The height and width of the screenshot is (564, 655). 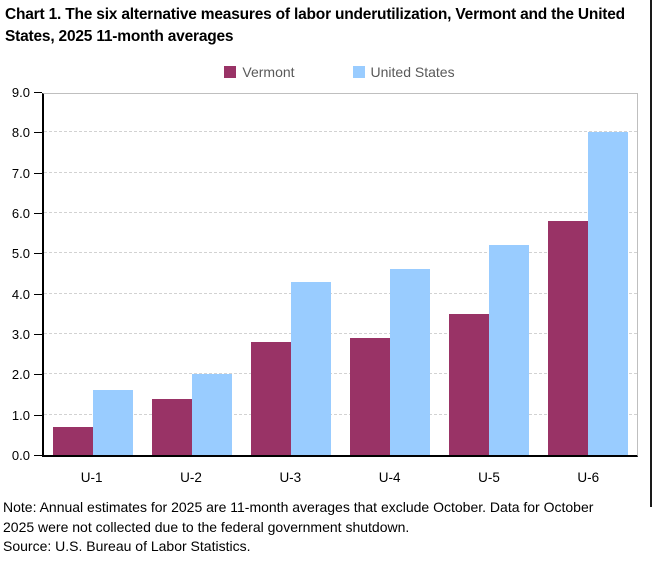 I want to click on y-axis-tick-label: 0.0, so click(x=20, y=455).